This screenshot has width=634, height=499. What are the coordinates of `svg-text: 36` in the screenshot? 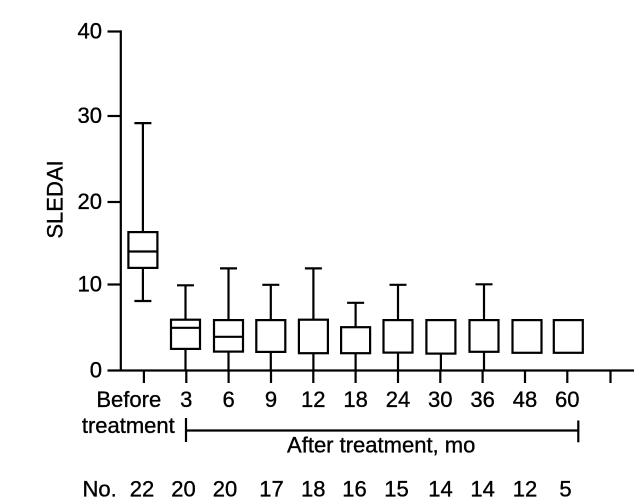 It's located at (482, 399).